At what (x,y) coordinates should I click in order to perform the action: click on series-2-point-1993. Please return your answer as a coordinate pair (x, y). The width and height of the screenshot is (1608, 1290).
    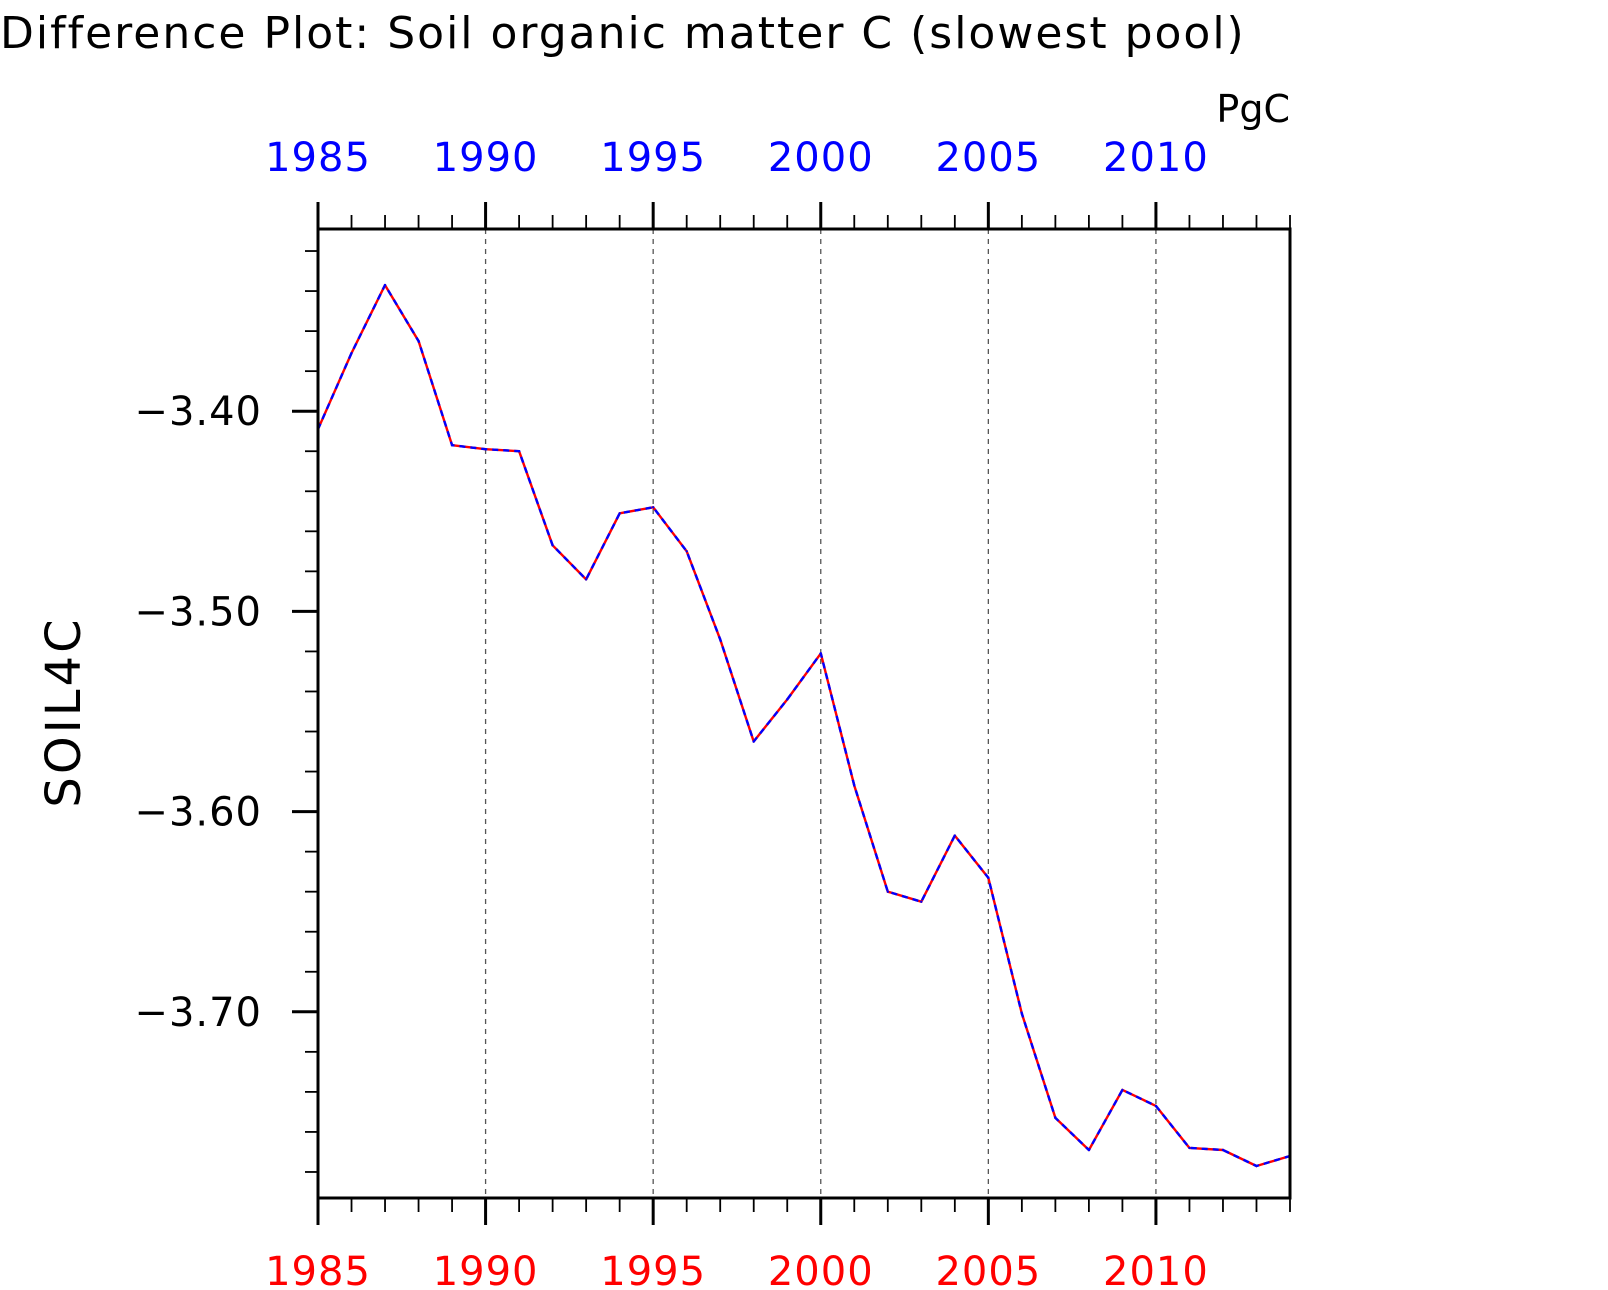
    Looking at the image, I should click on (586, 579).